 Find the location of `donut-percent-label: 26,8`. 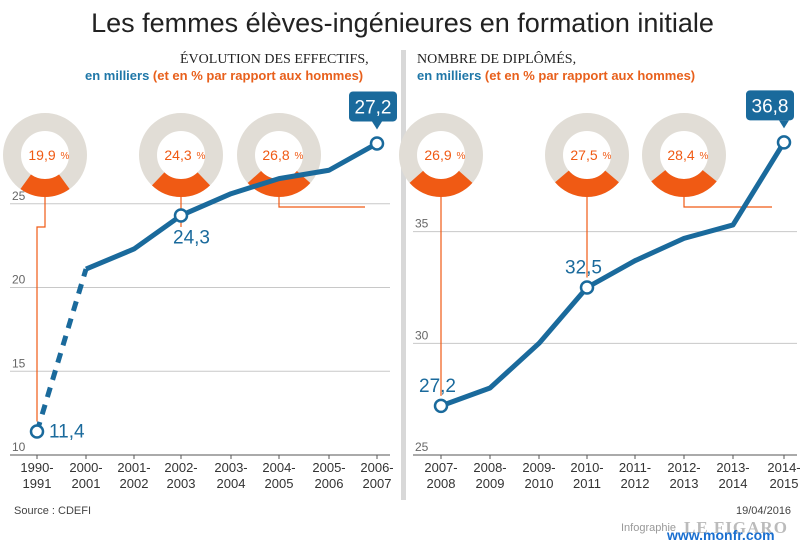

donut-percent-label: 26,8 is located at coordinates (275, 155).